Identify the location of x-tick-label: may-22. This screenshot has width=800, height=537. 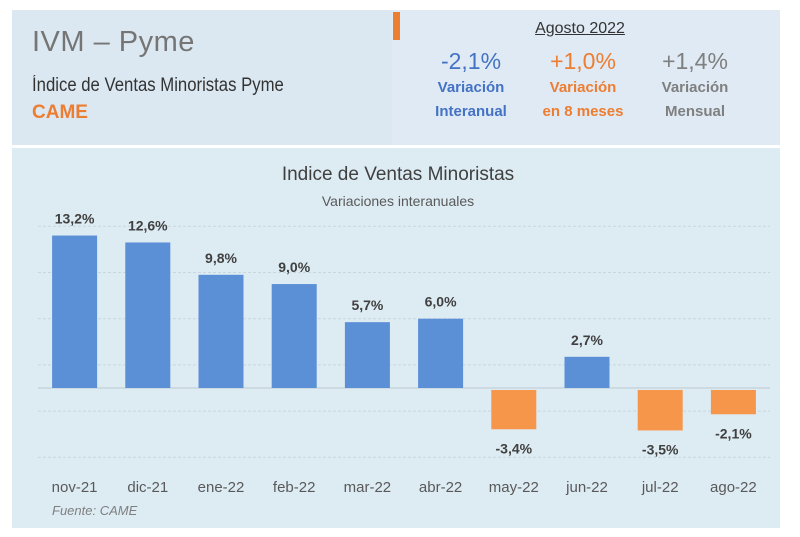
(514, 487).